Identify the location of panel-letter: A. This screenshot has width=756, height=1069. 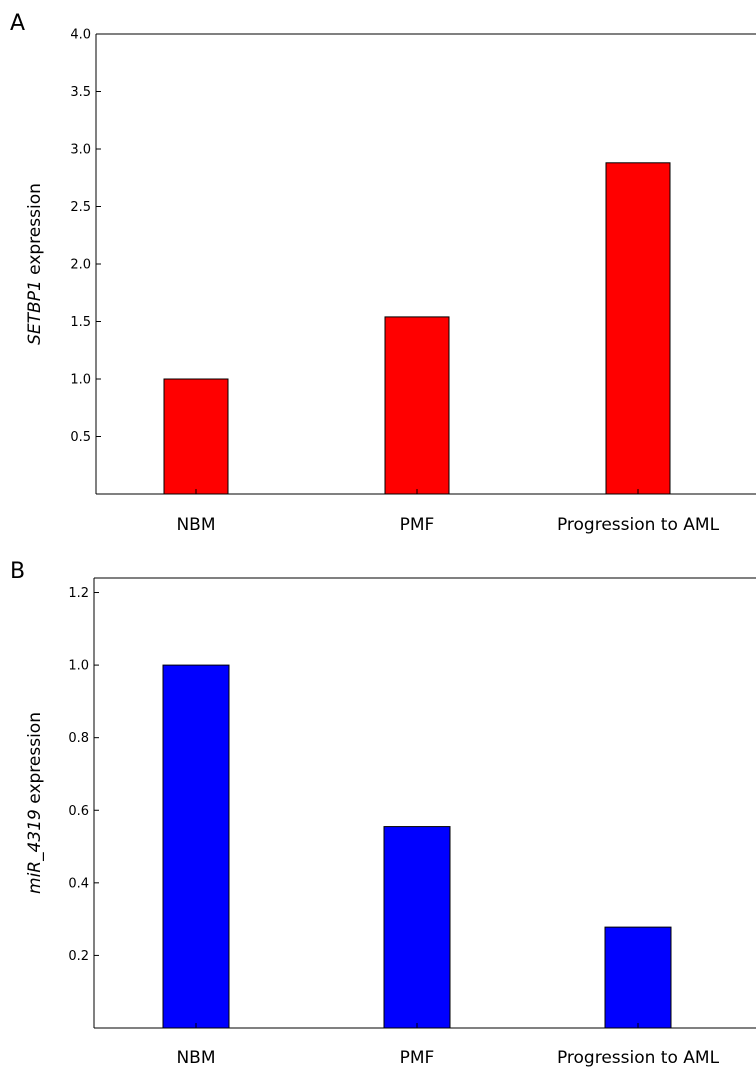
(17, 23).